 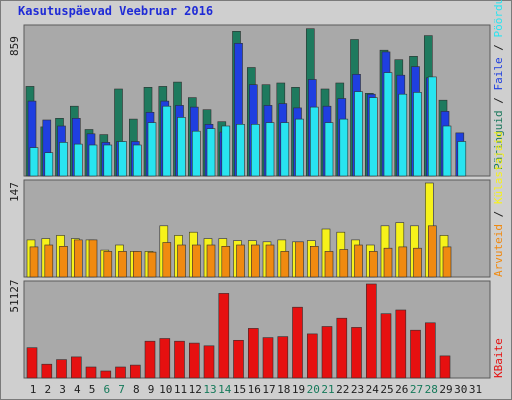 What do you see at coordinates (239, 389) in the screenshot?
I see `day-label-15: 15` at bounding box center [239, 389].